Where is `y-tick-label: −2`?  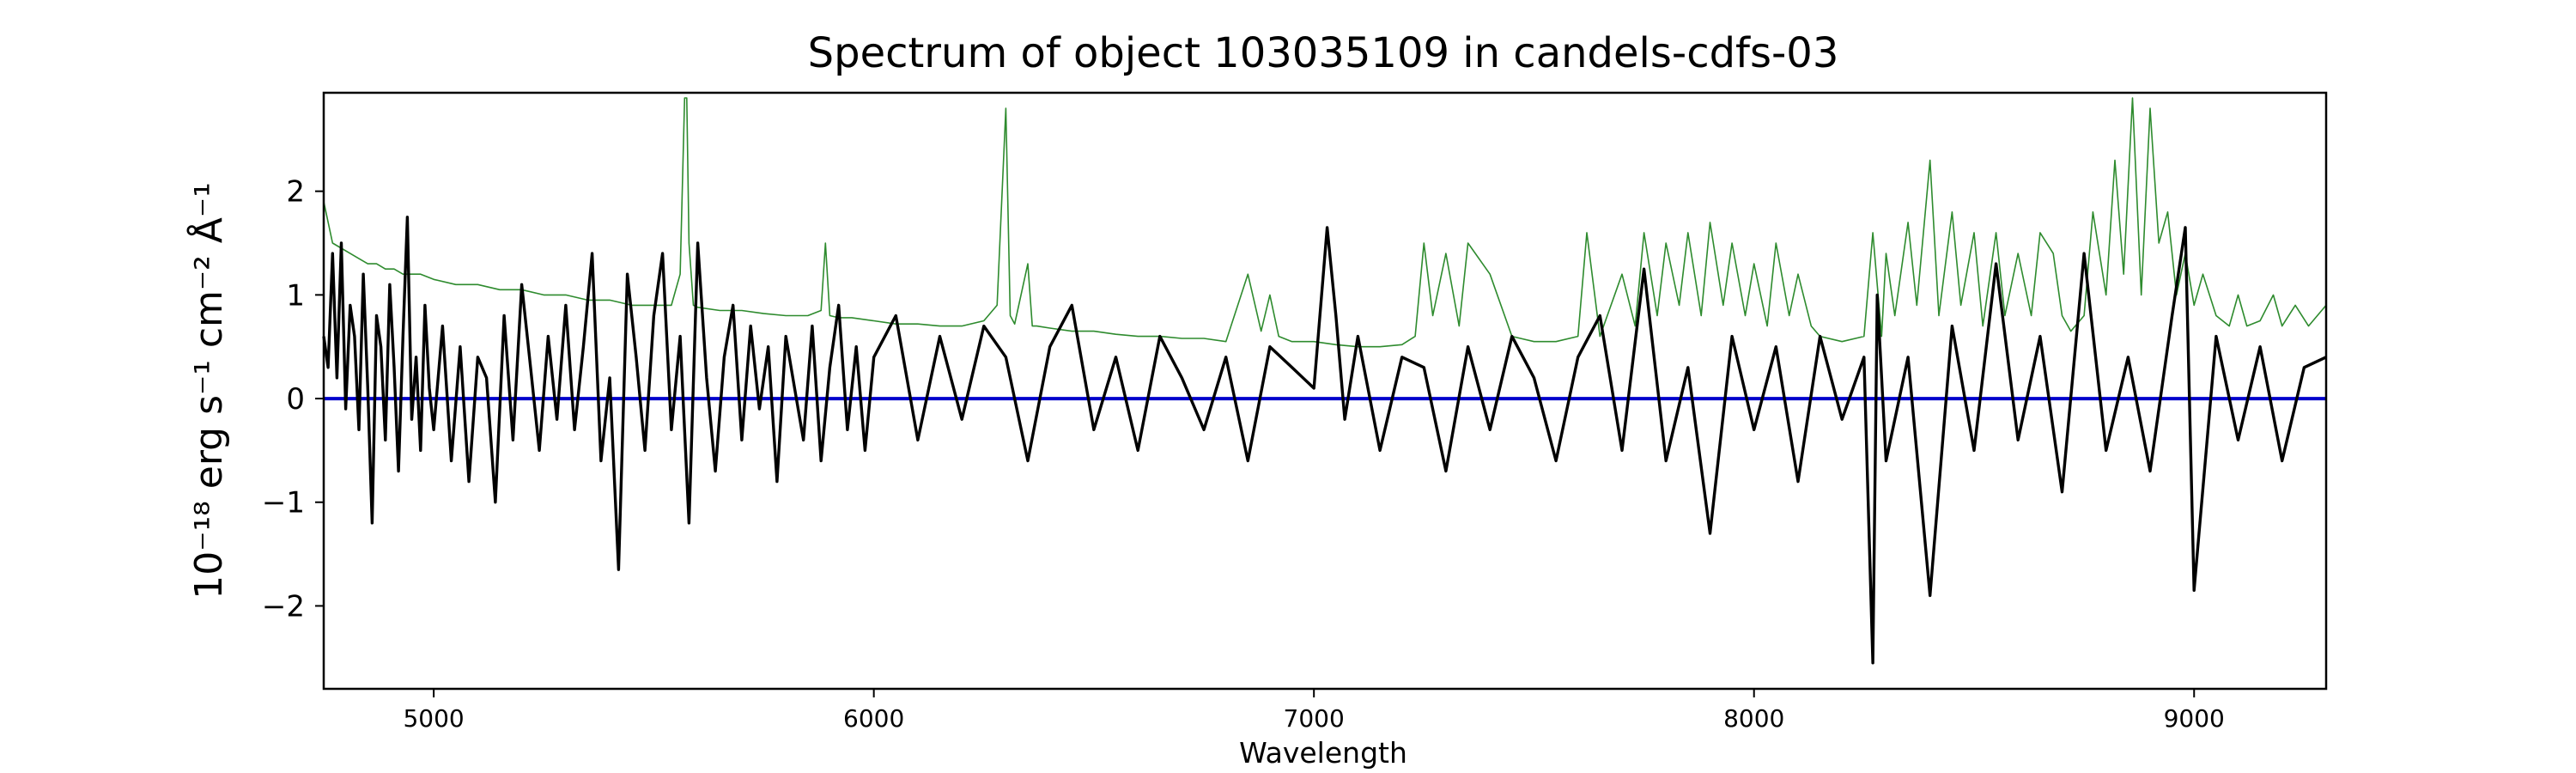
y-tick-label: −2 is located at coordinates (283, 606).